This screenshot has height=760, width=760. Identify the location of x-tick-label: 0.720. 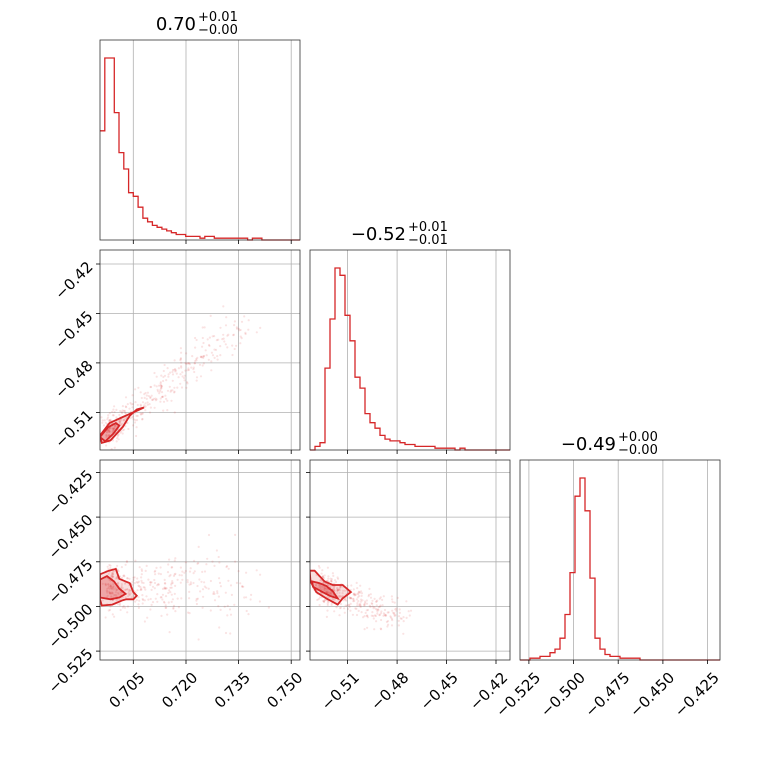
(179, 690).